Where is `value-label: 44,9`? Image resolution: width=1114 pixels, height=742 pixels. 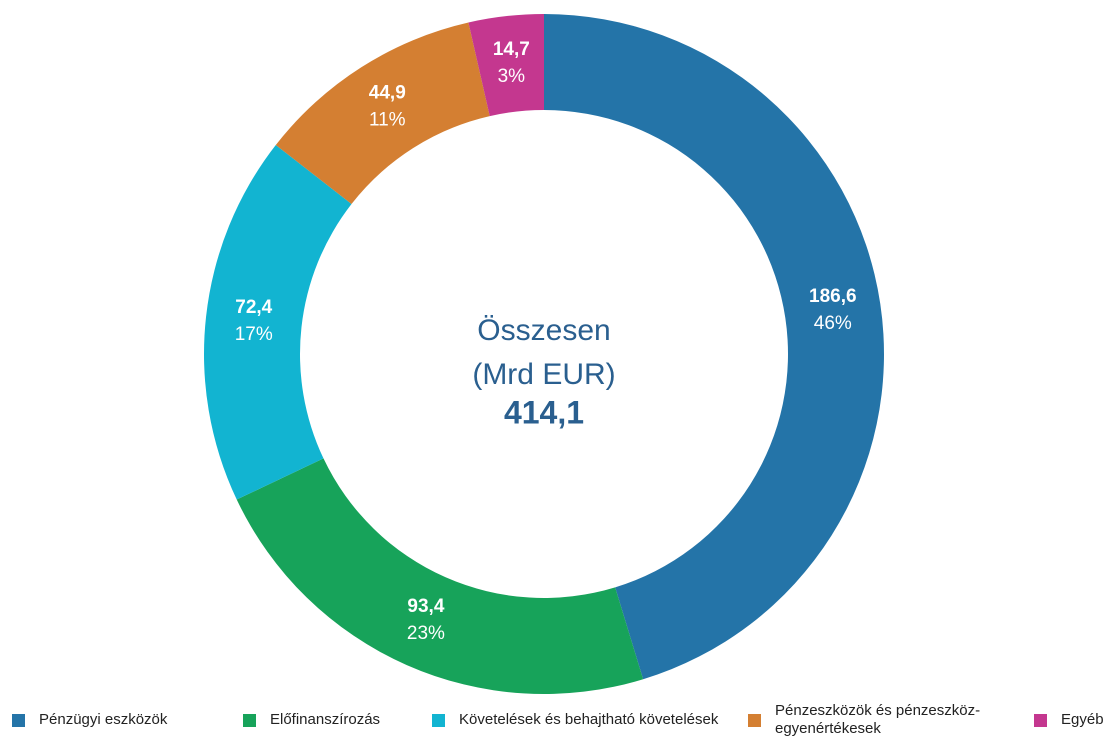 value-label: 44,9 is located at coordinates (387, 93).